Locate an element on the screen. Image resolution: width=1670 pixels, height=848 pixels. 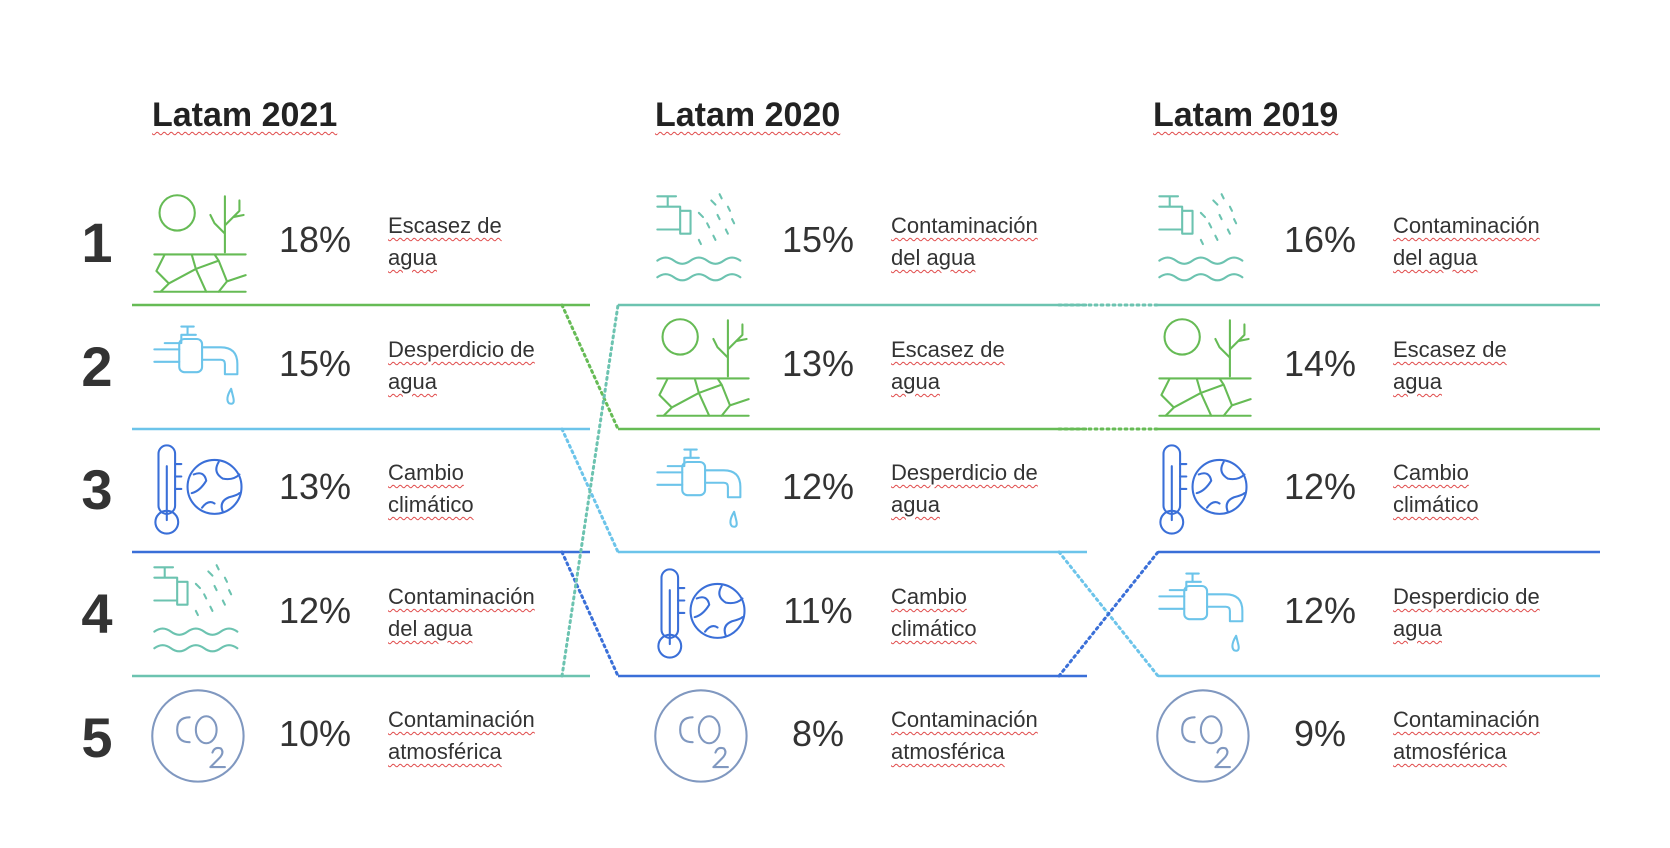
ranking-item: 9% Contaminación atmosférica is located at coordinates (1390, 737).